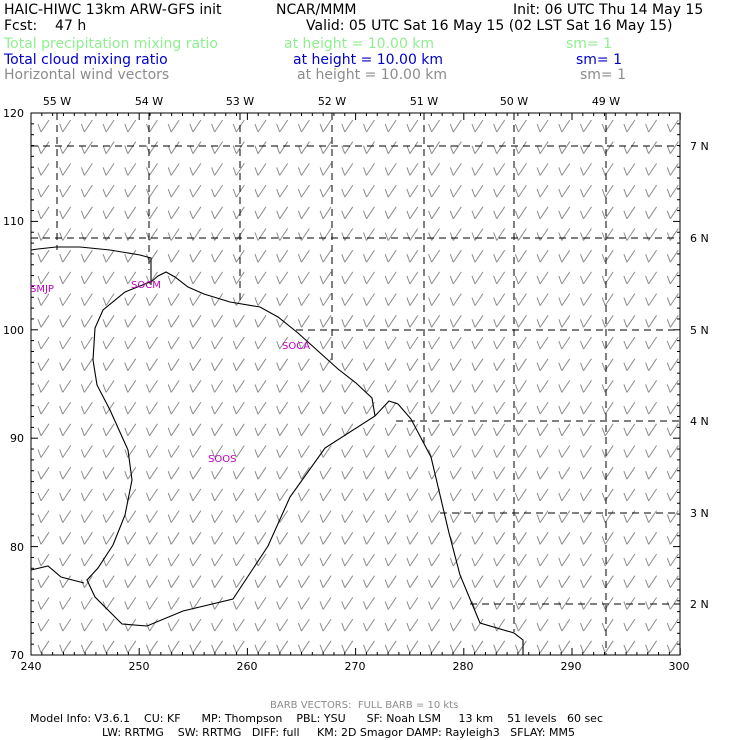 The width and height of the screenshot is (740, 740). What do you see at coordinates (13, 330) in the screenshot?
I see `y-tick-100: 100` at bounding box center [13, 330].